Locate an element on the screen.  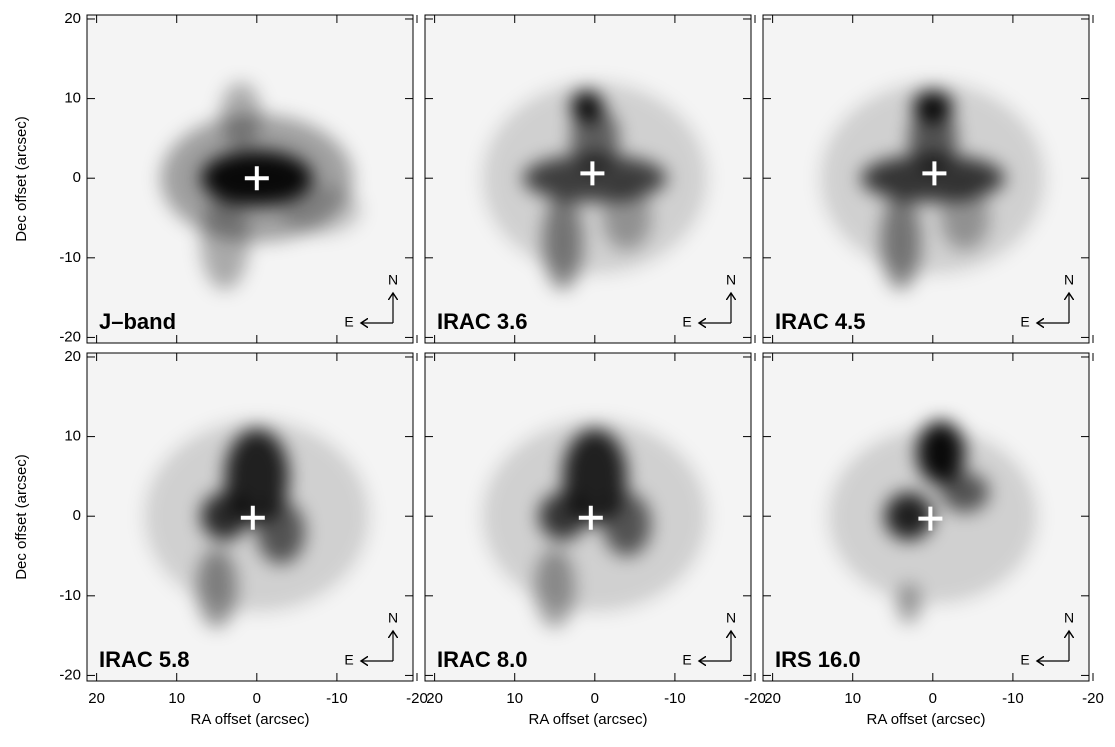
panel: IRAC 4.5 N E is located at coordinates (928, 179).